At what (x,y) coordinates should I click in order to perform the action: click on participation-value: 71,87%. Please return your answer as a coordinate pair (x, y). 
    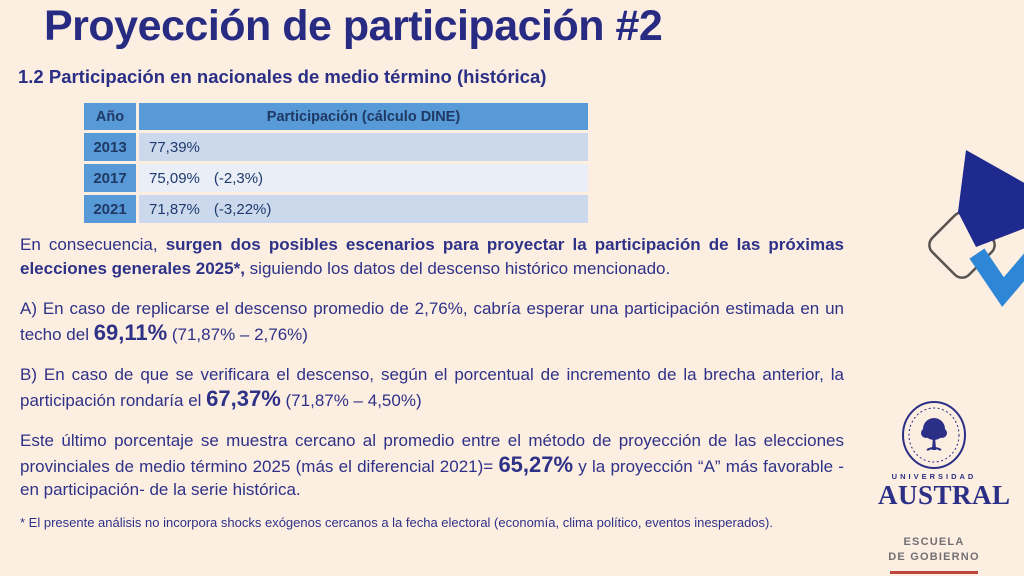
    Looking at the image, I should click on (174, 209).